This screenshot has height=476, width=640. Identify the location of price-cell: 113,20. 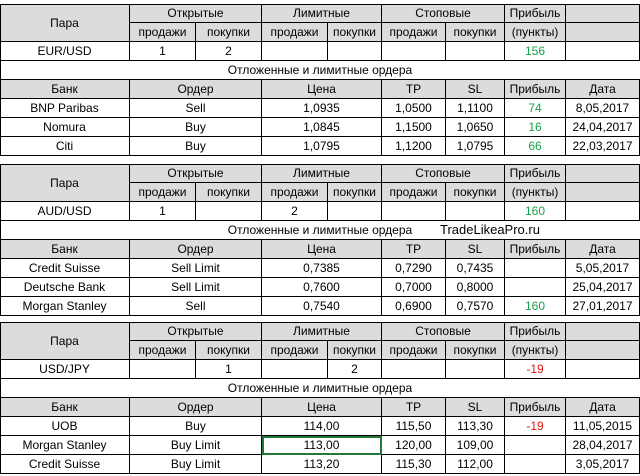
(322, 464).